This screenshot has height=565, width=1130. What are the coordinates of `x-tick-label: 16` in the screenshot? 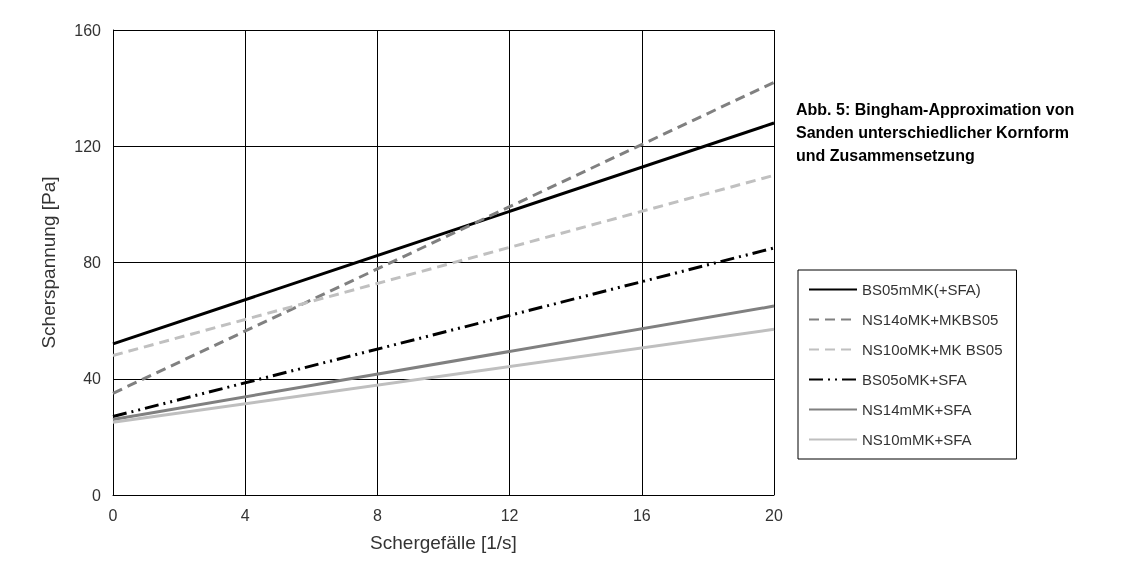 It's located at (641, 515).